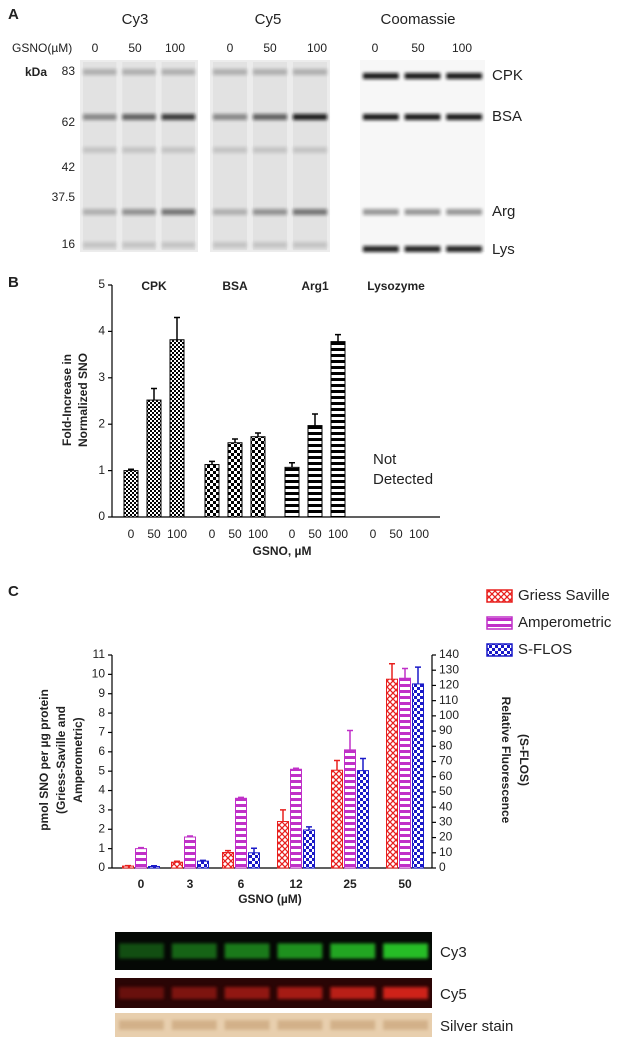 This screenshot has width=635, height=1048. Describe the element at coordinates (273, 993) in the screenshot. I see `blot` at that location.